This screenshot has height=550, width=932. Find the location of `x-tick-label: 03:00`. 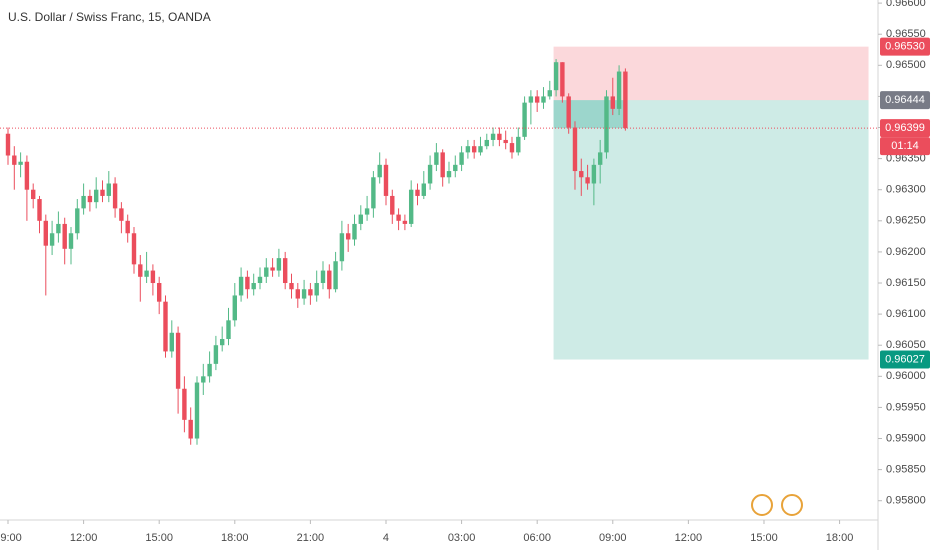

x-tick-label: 03:00 is located at coordinates (462, 538).